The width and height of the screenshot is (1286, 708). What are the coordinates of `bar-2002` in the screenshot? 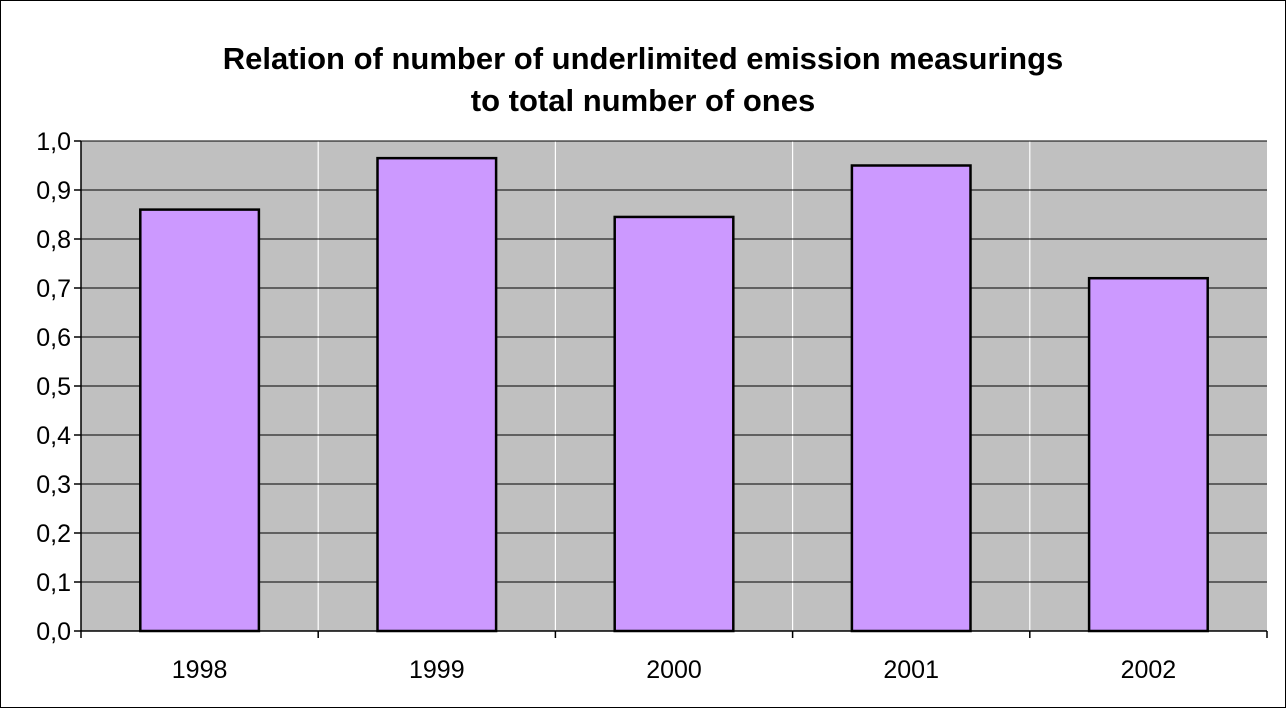 It's located at (1148, 454).